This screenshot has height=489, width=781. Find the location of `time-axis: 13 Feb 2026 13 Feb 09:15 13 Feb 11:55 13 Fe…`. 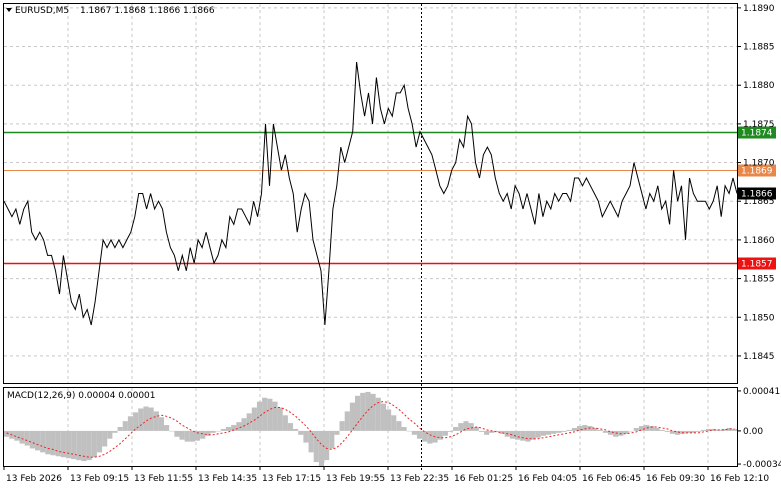

time-axis: 13 Feb 2026 13 Feb 09:15 13 Feb 11:55 13 Fe… is located at coordinates (386, 475).